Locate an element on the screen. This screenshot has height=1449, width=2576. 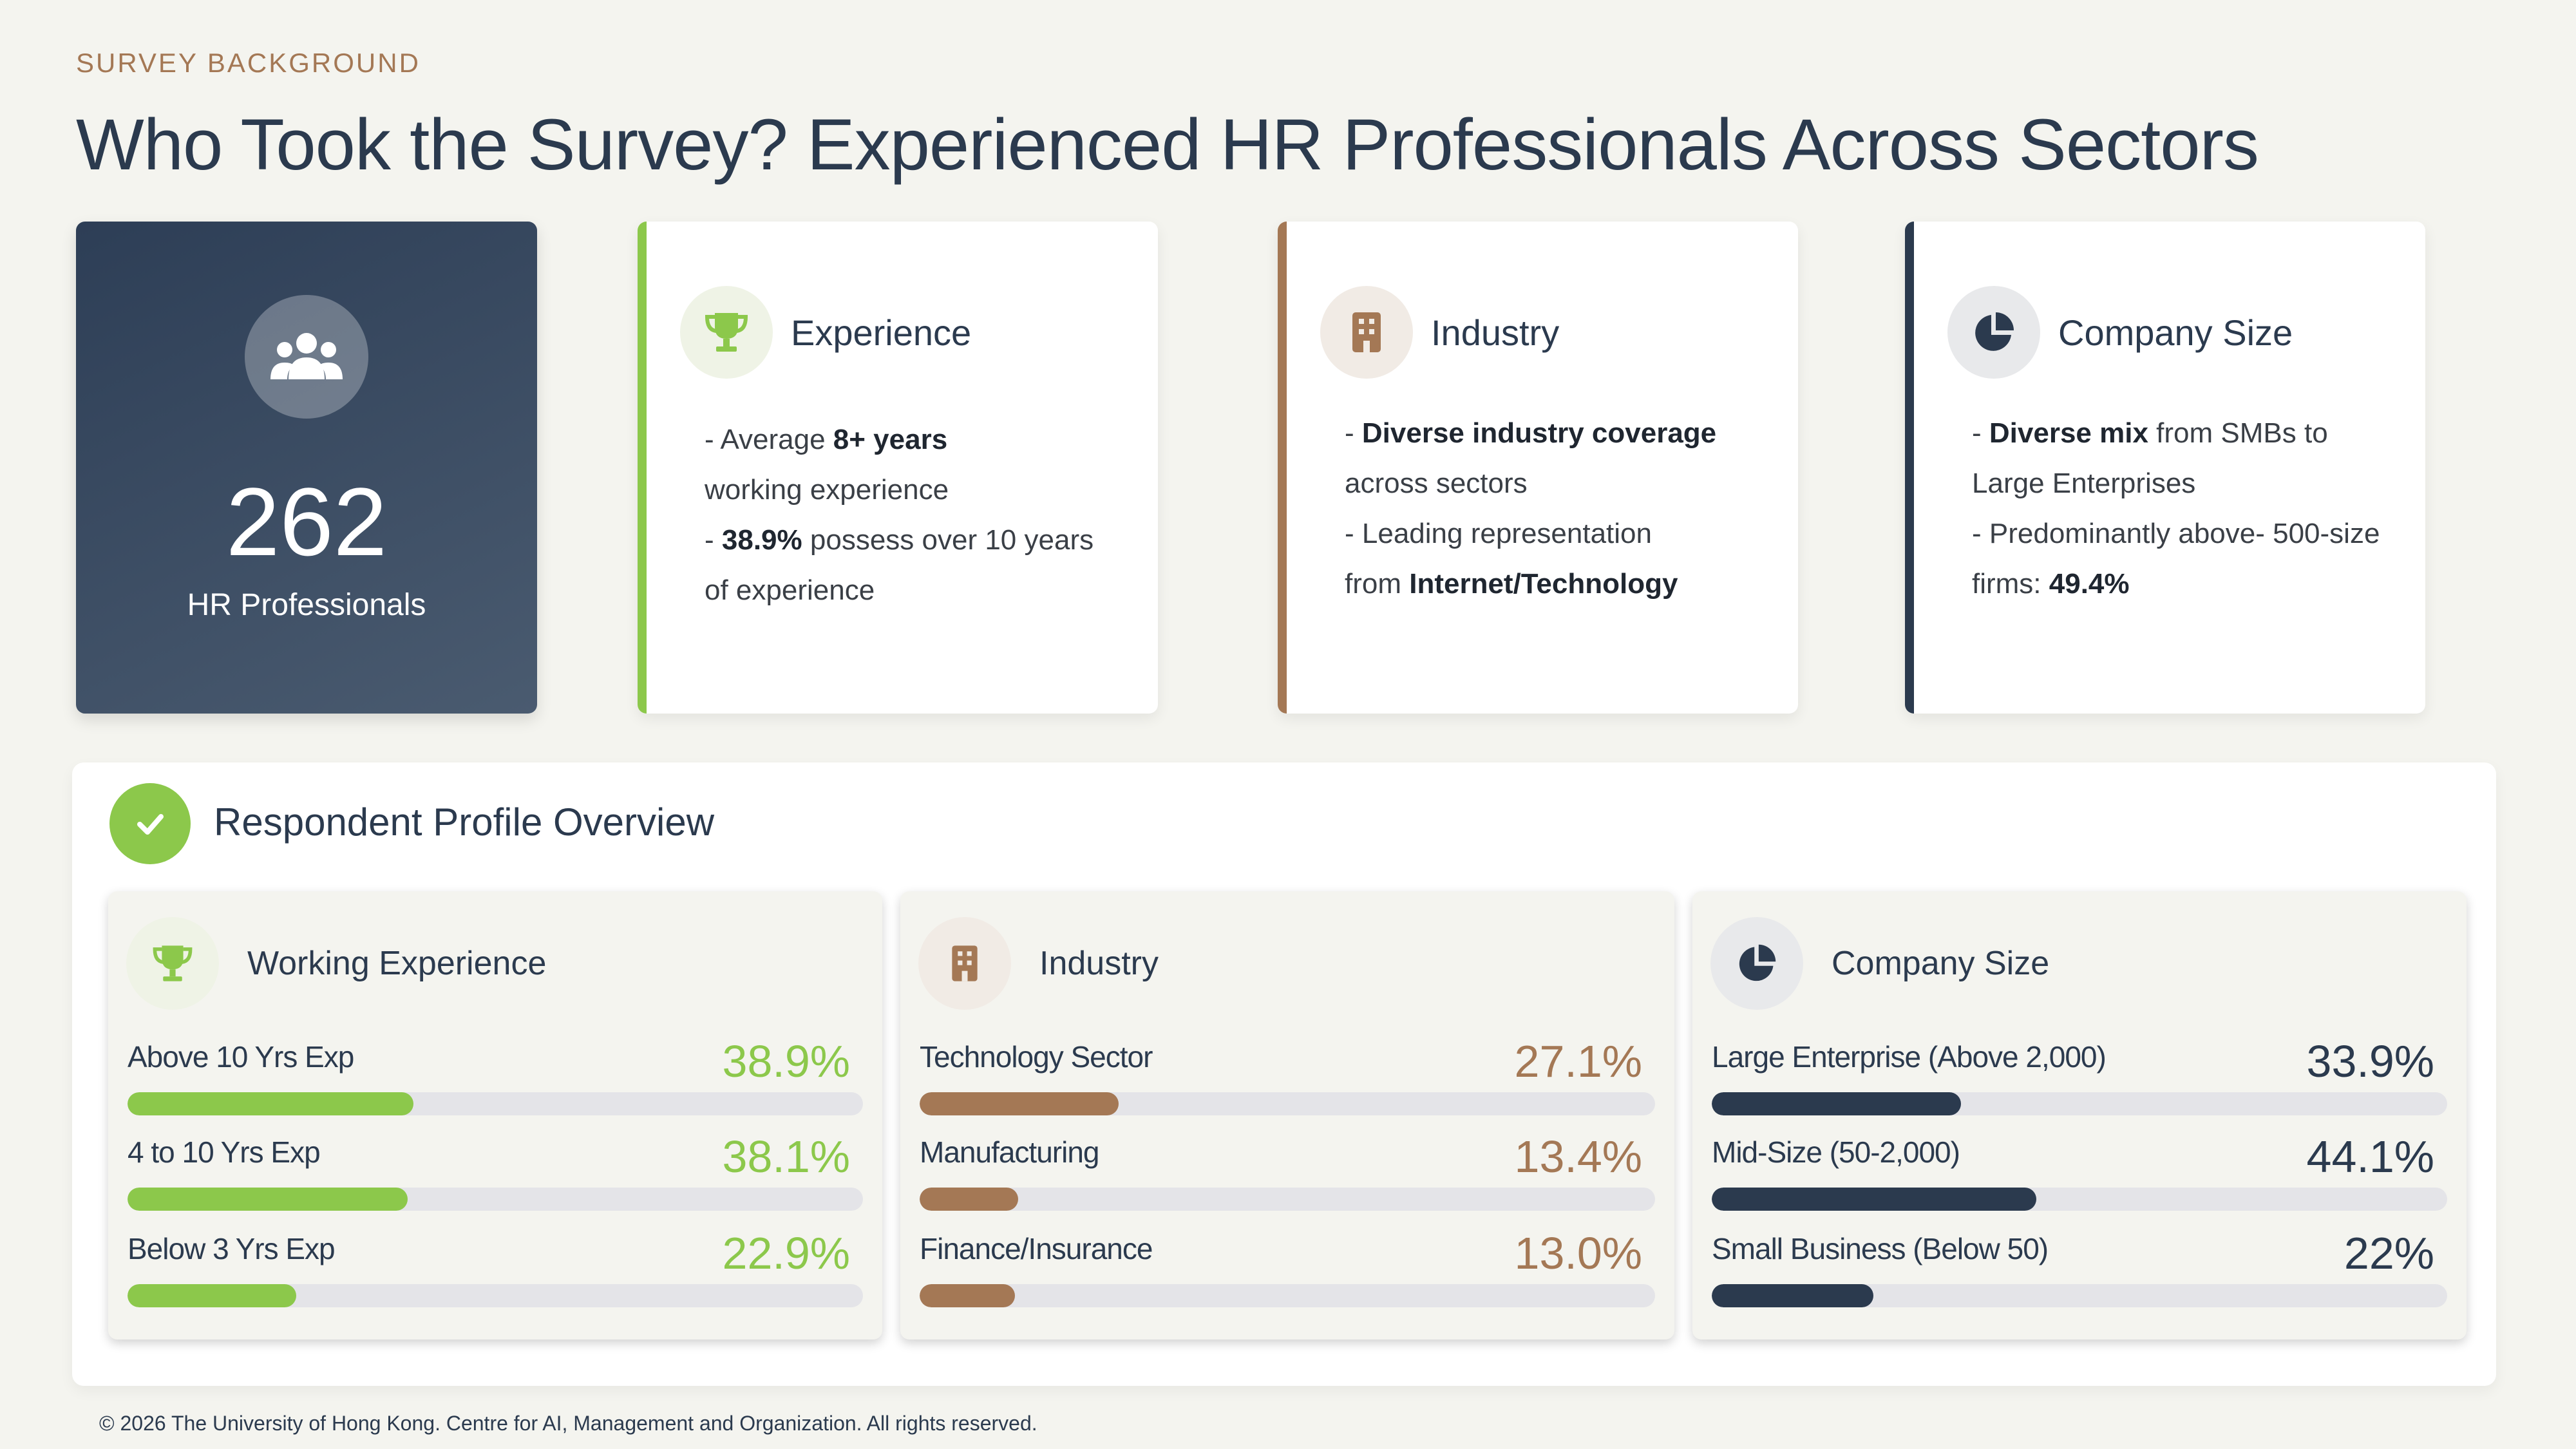
users-group-icon is located at coordinates (306, 357).